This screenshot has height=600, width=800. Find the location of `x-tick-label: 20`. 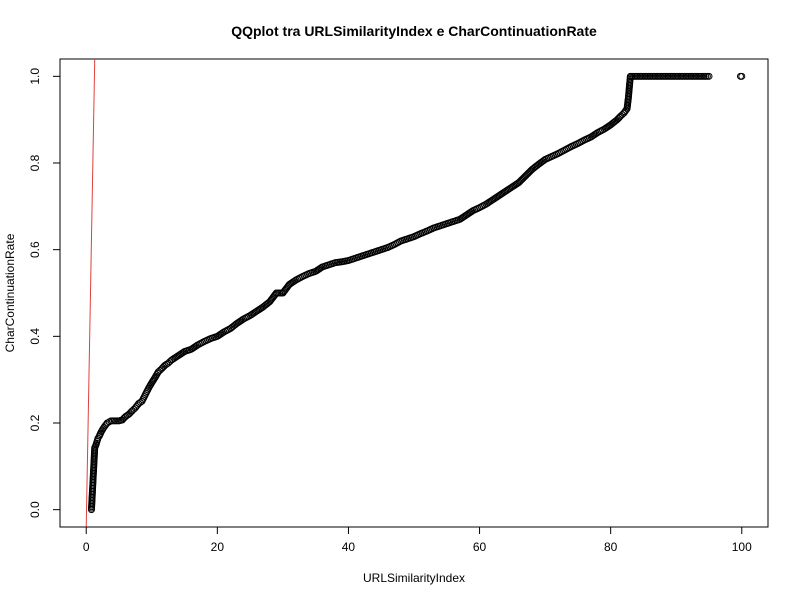

x-tick-label: 20 is located at coordinates (218, 547).